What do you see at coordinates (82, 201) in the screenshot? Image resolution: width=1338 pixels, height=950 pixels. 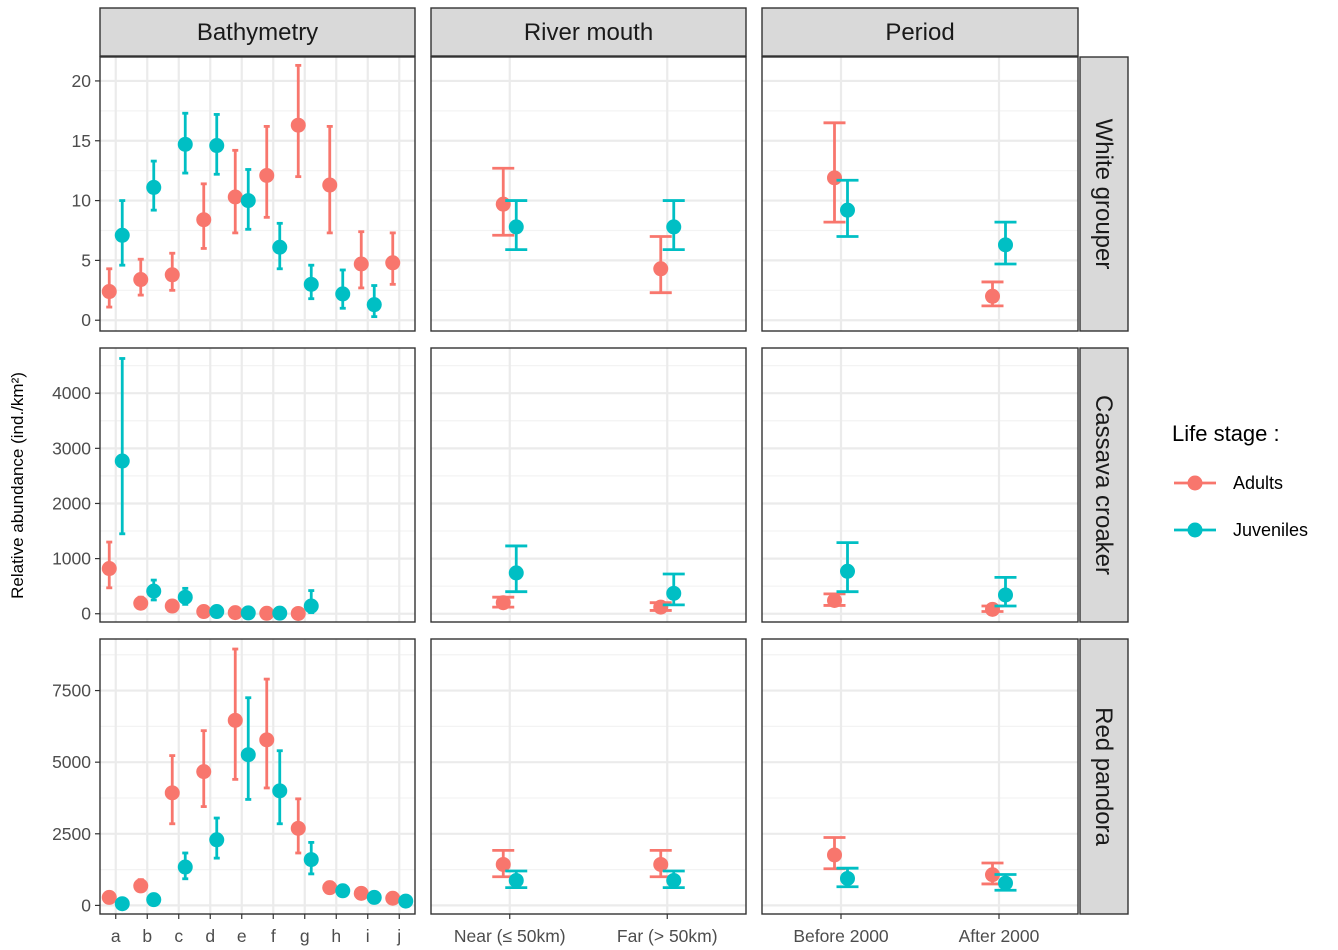 I see `y-tick-label: 10` at bounding box center [82, 201].